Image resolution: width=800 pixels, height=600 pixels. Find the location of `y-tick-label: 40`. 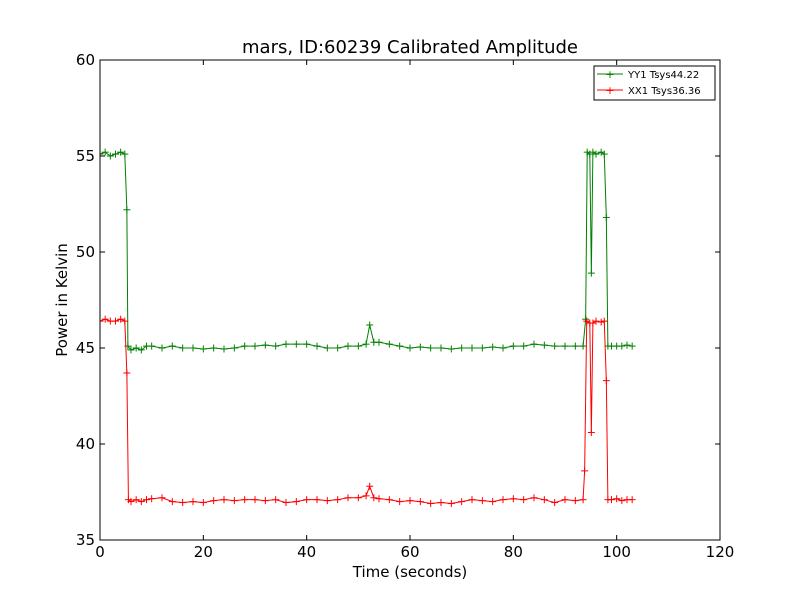

y-tick-label: 40 is located at coordinates (85, 444).